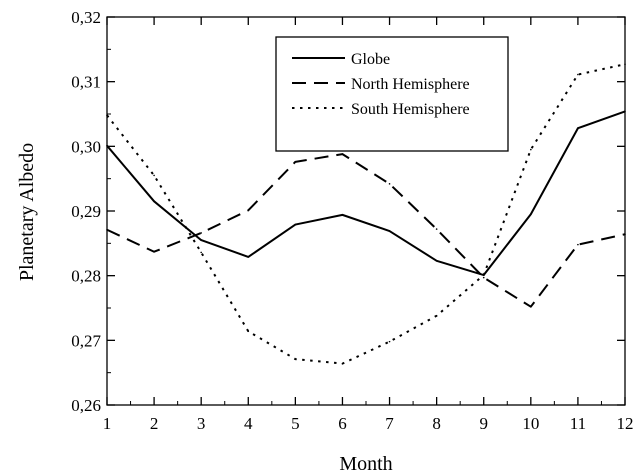 The image size is (636, 474). What do you see at coordinates (530, 423) in the screenshot?
I see `x-tick-label: 10` at bounding box center [530, 423].